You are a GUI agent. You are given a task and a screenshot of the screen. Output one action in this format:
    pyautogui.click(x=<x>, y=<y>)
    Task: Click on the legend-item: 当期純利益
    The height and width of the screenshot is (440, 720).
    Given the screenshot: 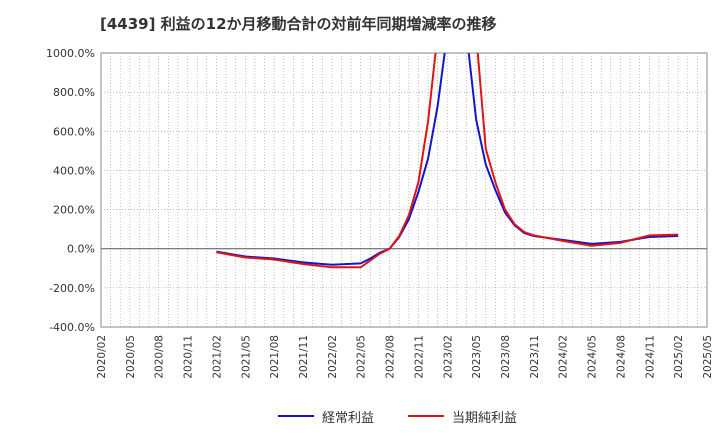 What is the action you would take?
    pyautogui.click(x=462, y=416)
    